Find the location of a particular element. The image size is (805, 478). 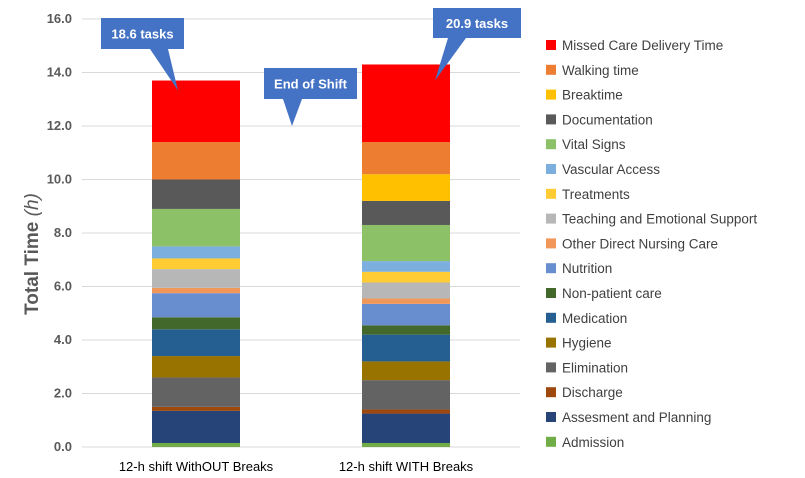

legend-item: Medication is located at coordinates (586, 318).